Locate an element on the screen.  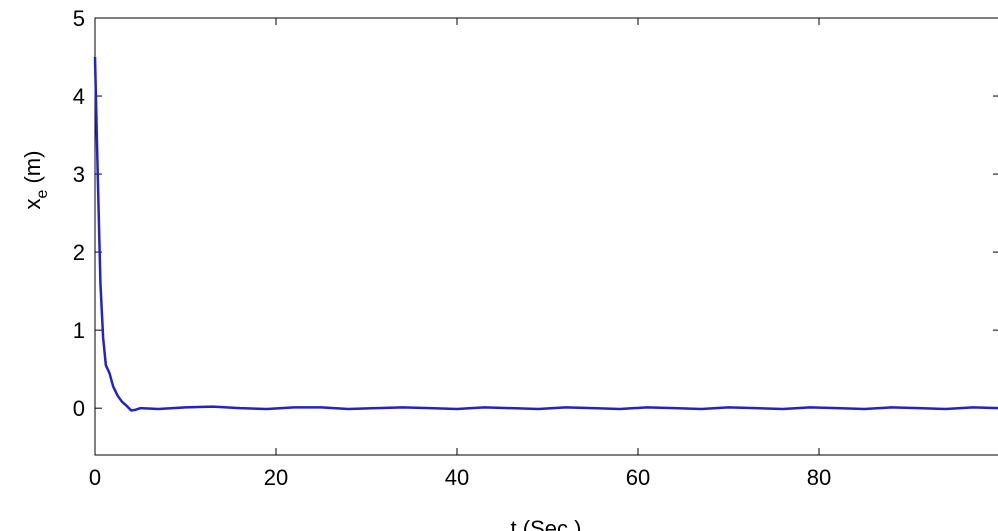
y-label-subscript: e is located at coordinates (42, 193).